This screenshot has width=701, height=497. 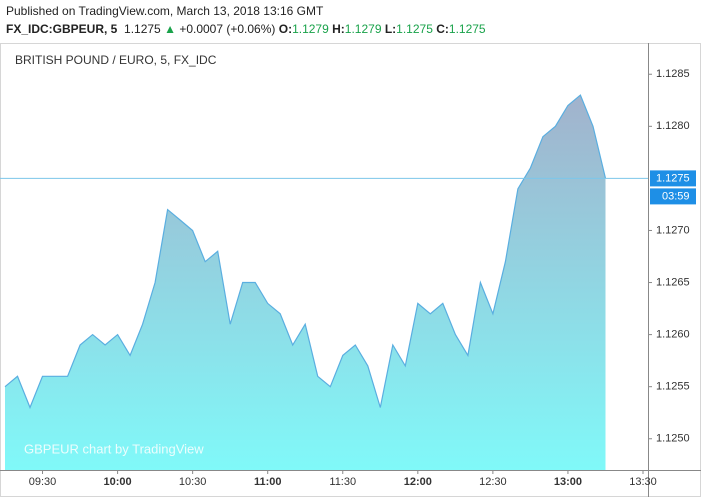 What do you see at coordinates (342, 482) in the screenshot?
I see `x-tick-label: 11:30` at bounding box center [342, 482].